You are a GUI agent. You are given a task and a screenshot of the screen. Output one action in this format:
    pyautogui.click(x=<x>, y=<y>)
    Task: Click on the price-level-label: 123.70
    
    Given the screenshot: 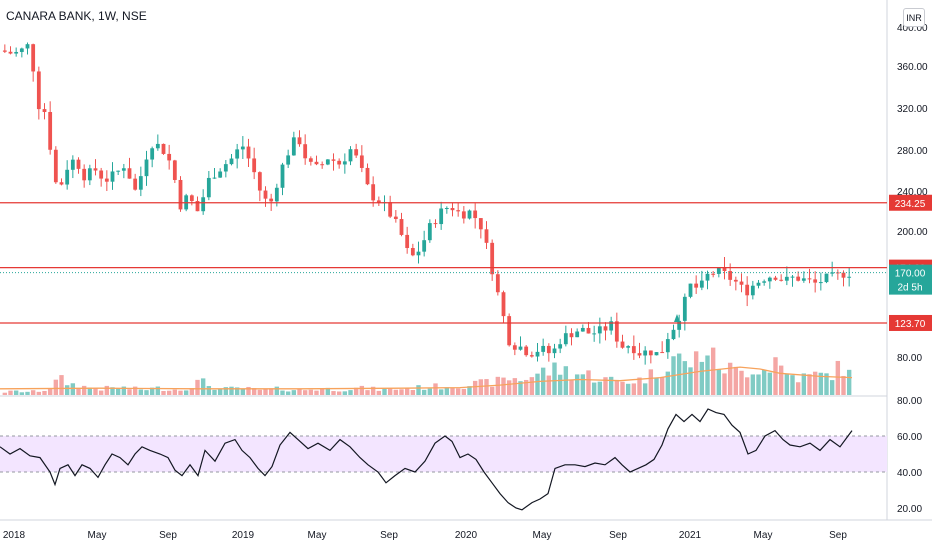 What is the action you would take?
    pyautogui.click(x=910, y=324)
    